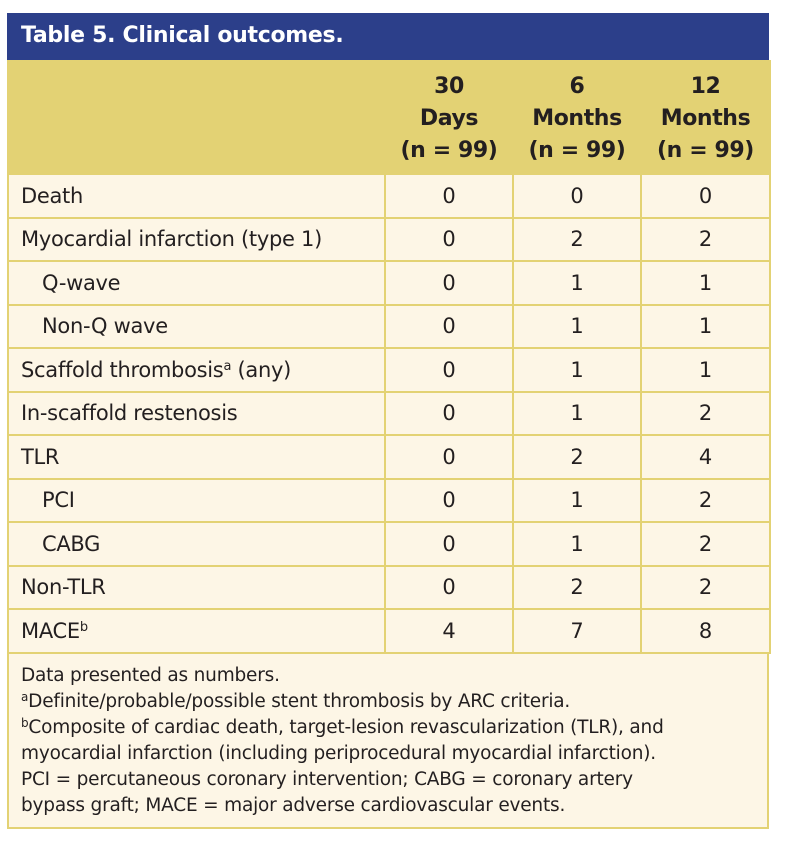 The width and height of the screenshot is (792, 862). I want to click on row-label: Q-wave, so click(196, 283).